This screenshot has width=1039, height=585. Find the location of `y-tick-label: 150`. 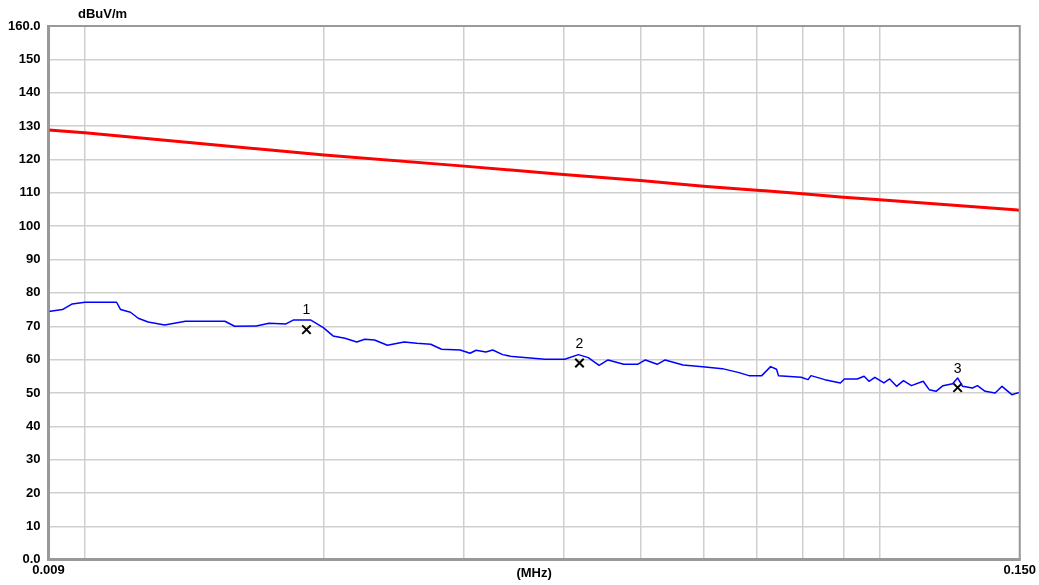

y-tick-label: 150 is located at coordinates (29, 58).